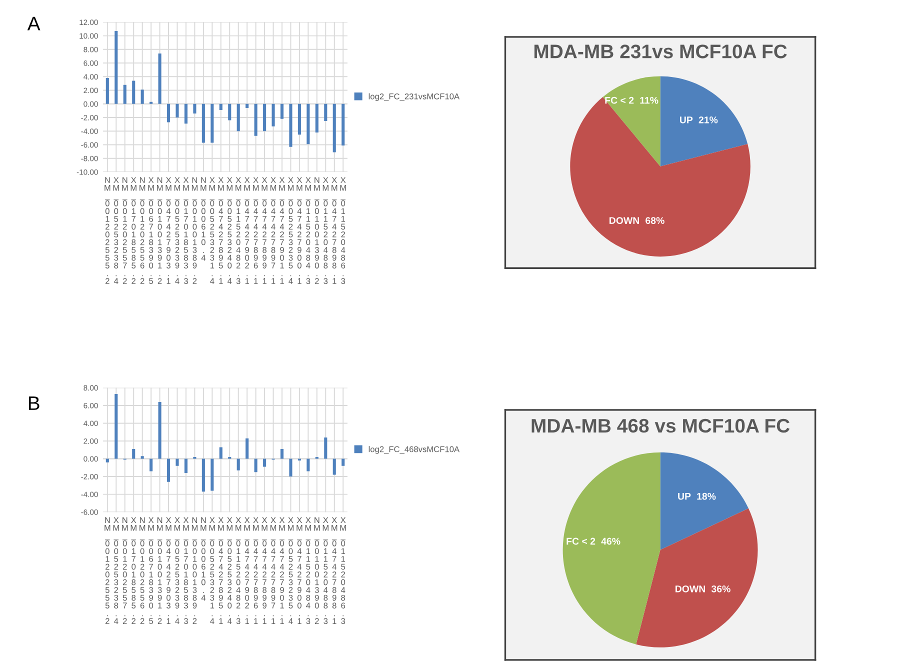 This screenshot has width=912, height=672. I want to click on slice-label: FC < 2, so click(581, 541).